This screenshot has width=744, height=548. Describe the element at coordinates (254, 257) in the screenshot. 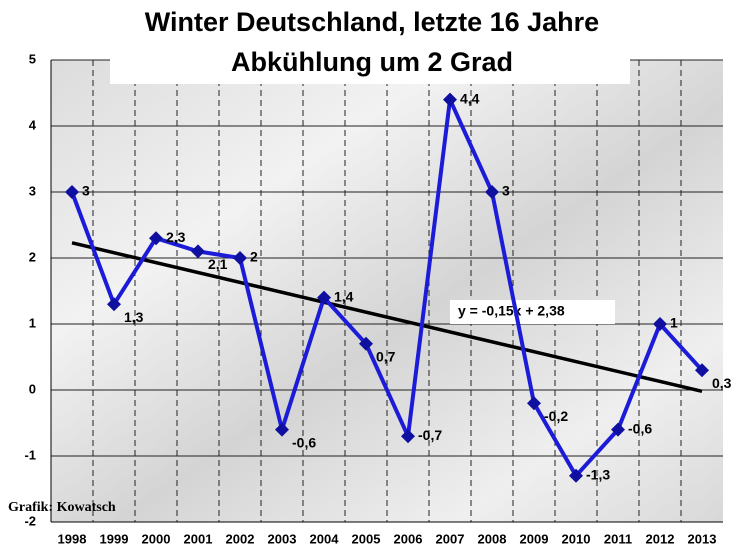

I see `value-label: 2` at that location.